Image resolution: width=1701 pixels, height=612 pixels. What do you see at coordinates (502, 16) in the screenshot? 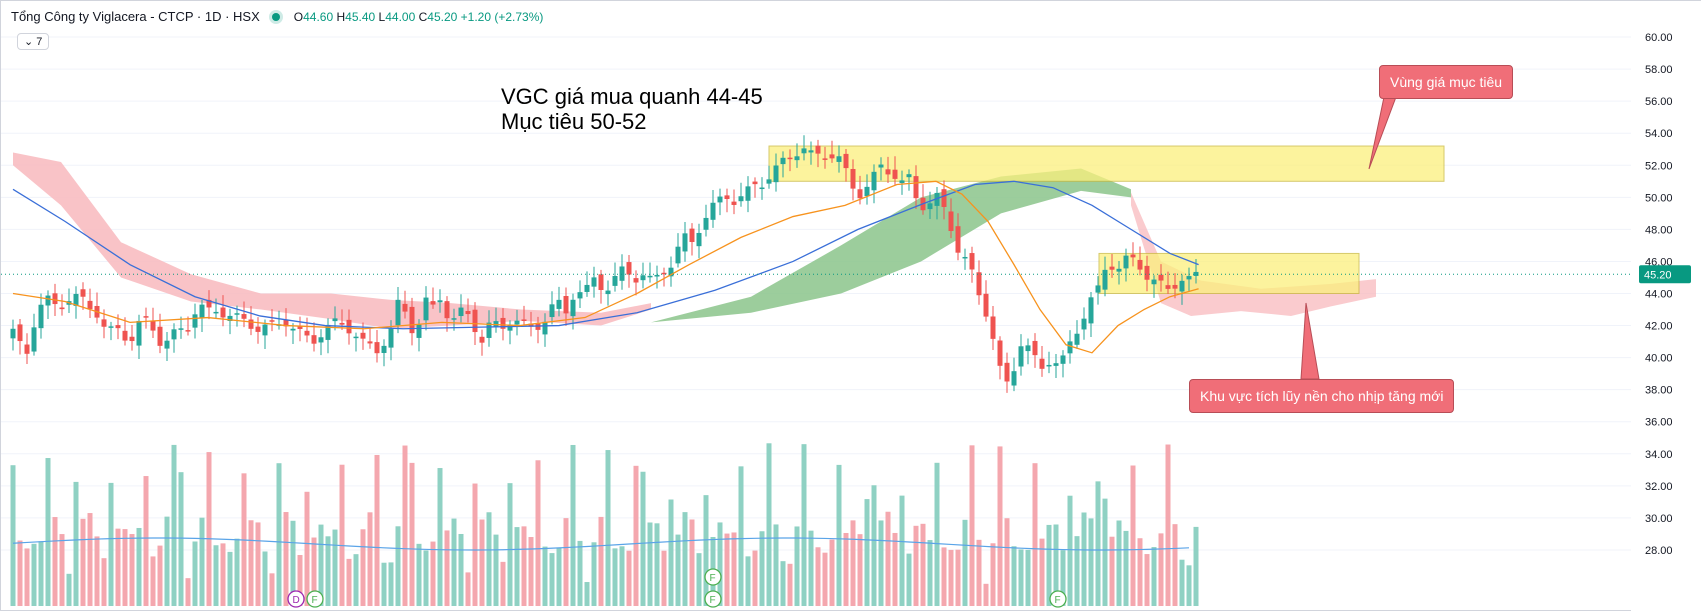
I see `price-change: +1.20 (+2.73%)` at bounding box center [502, 16].